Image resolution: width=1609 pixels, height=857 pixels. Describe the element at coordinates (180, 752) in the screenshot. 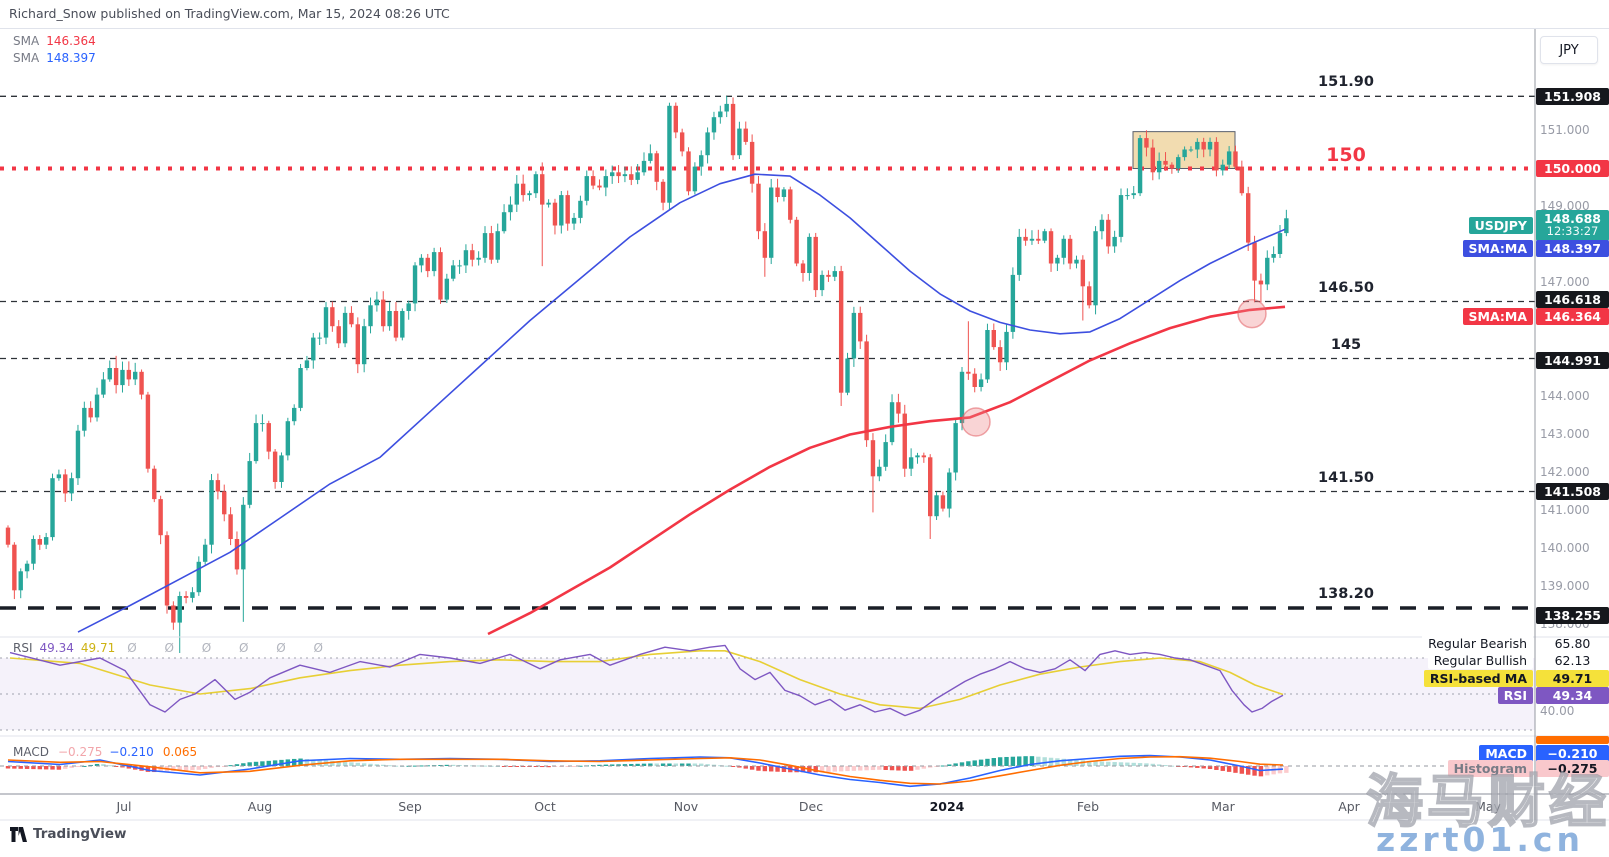

I see `macd-signal-value: 0.065` at that location.